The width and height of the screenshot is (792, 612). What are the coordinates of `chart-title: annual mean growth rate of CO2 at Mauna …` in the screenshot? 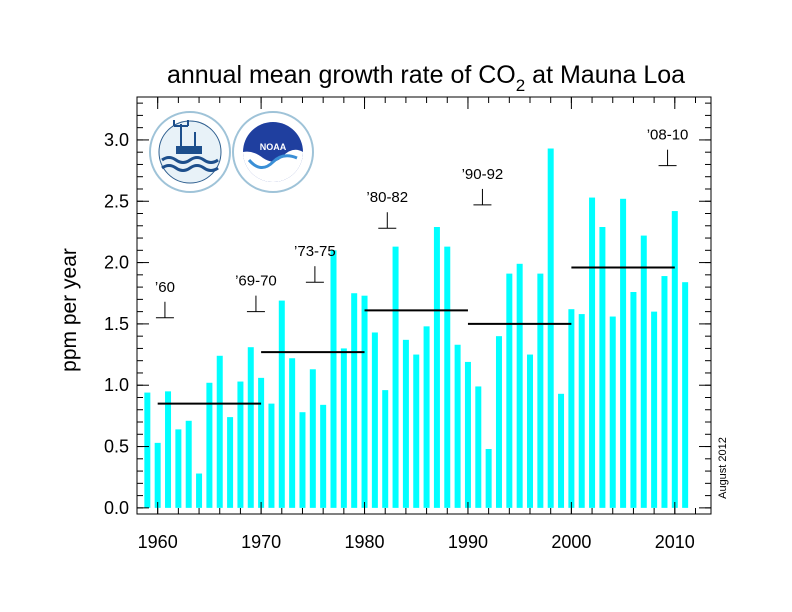 It's located at (426, 78).